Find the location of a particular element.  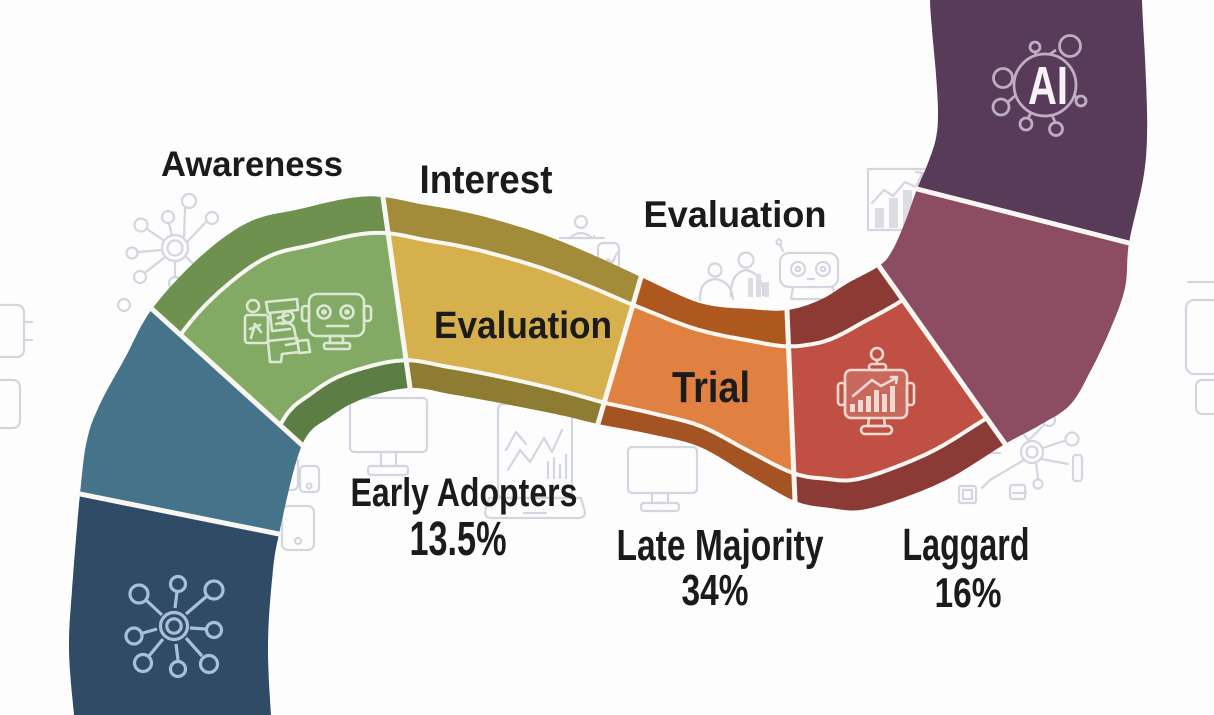

svg-text: AI is located at coordinates (1048, 86).